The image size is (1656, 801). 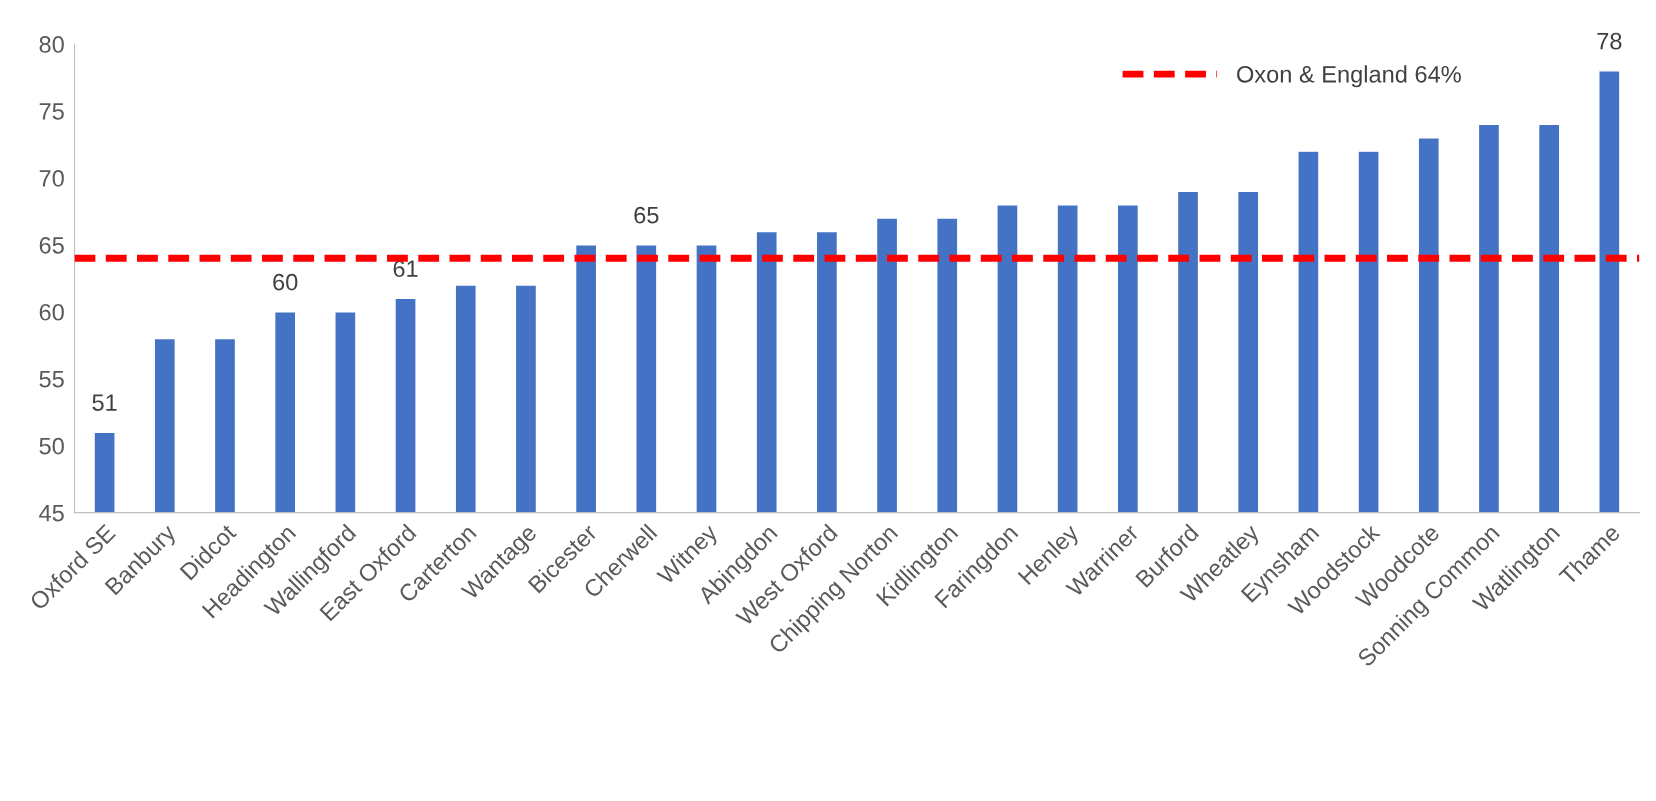 What do you see at coordinates (285, 282) in the screenshot?
I see `data-label: 60` at bounding box center [285, 282].